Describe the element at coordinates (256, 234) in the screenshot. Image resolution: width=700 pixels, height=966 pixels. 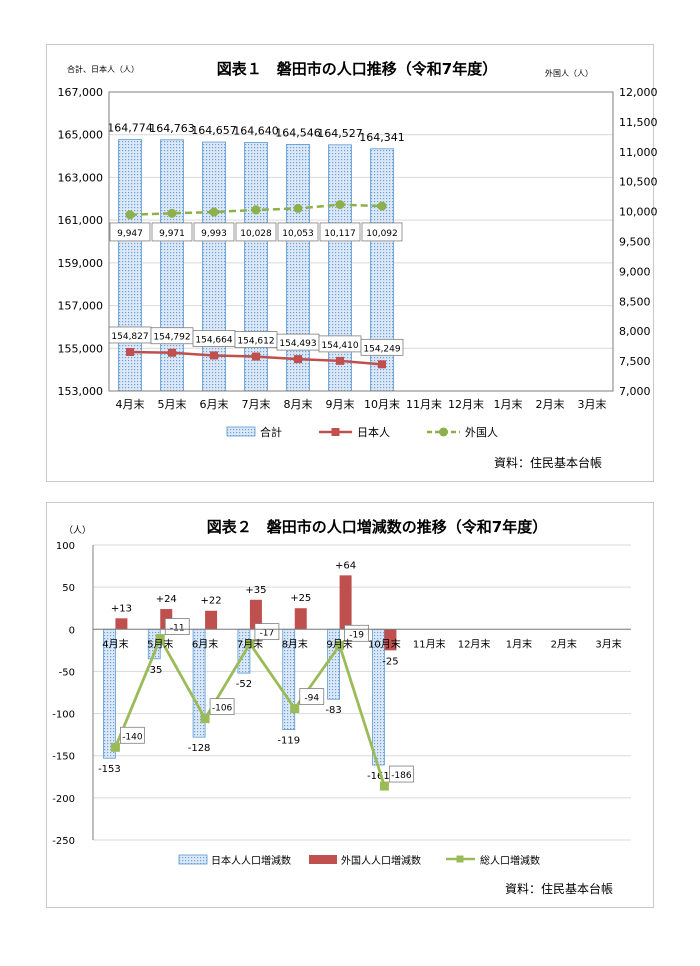
I see `chart1-foreign-data-label: 10,028` at that location.